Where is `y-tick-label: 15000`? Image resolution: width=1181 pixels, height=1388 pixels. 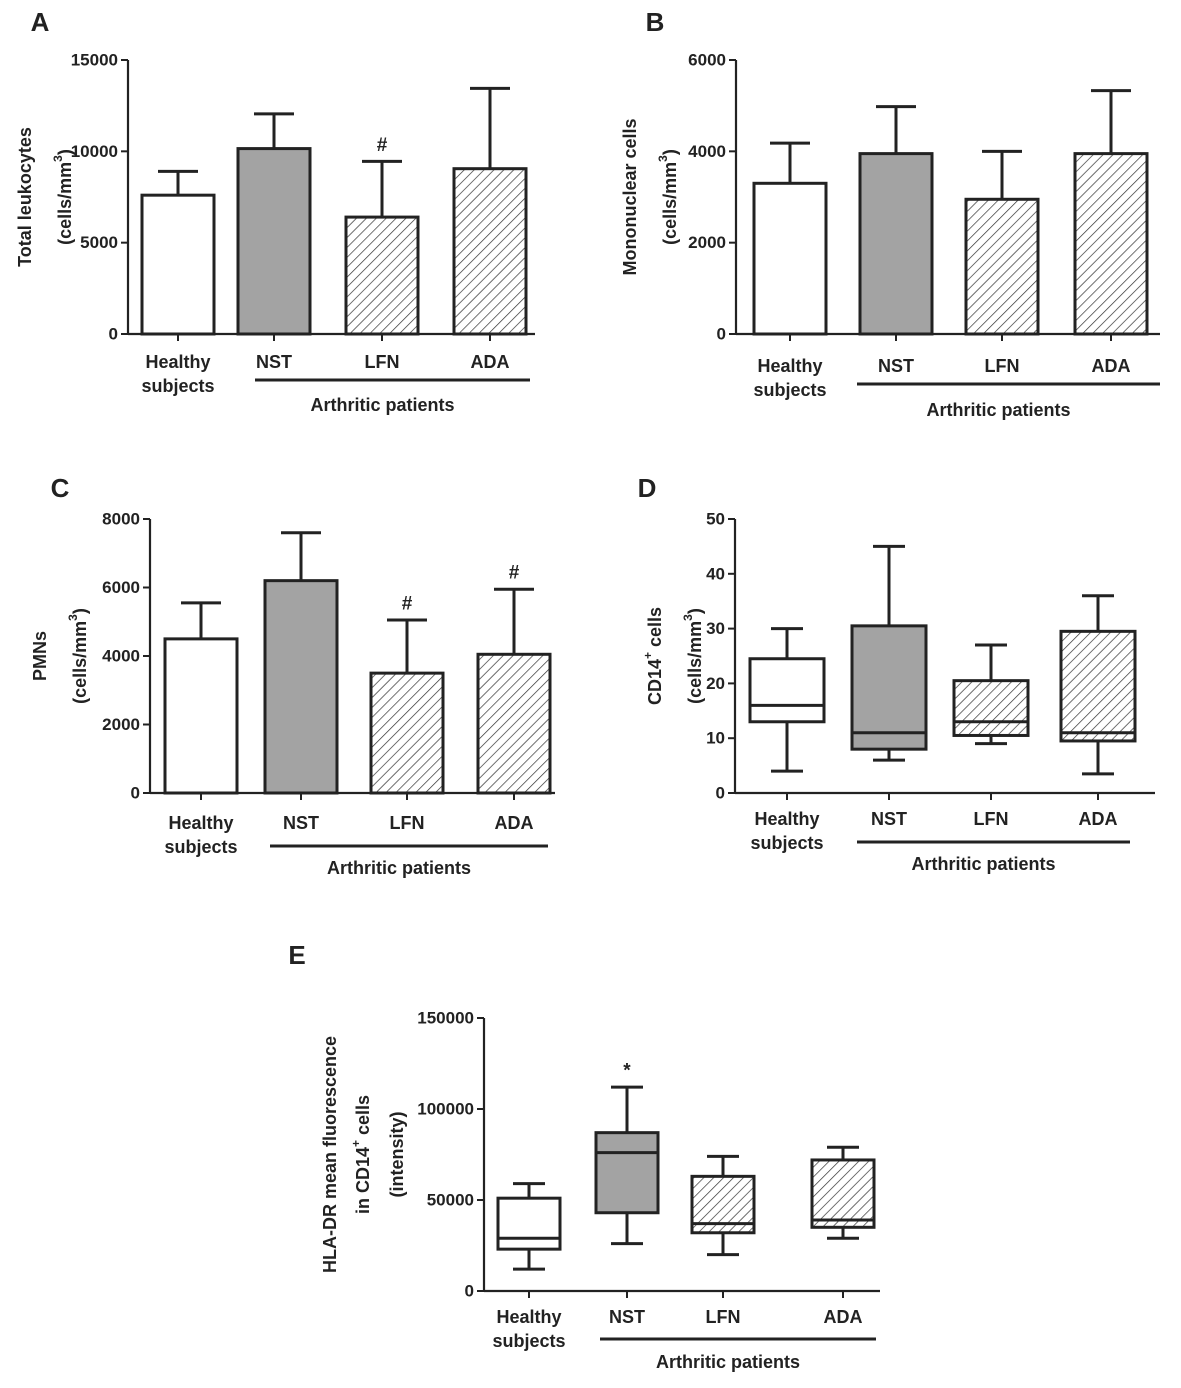 y-tick-label: 15000 is located at coordinates (94, 60).